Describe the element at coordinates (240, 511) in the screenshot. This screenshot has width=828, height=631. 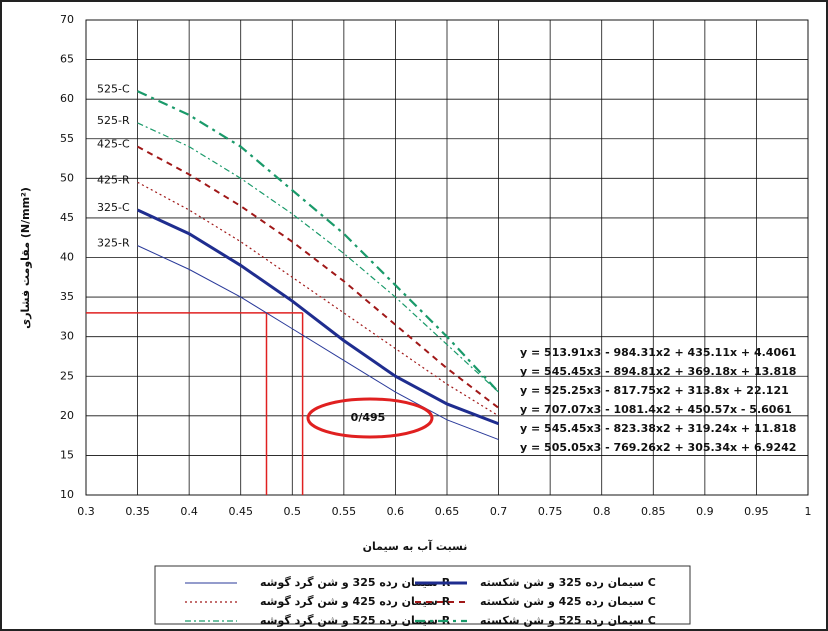
I see `x-tick-label: 0.45` at that location.